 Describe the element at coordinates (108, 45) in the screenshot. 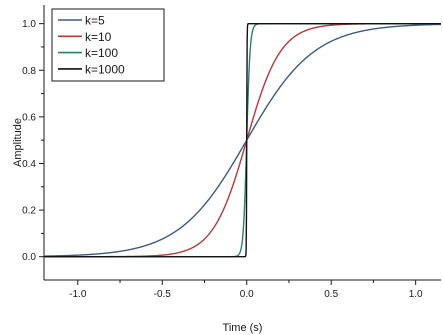

I see `legend: k=5 k=10 k=100 k=1000` at that location.